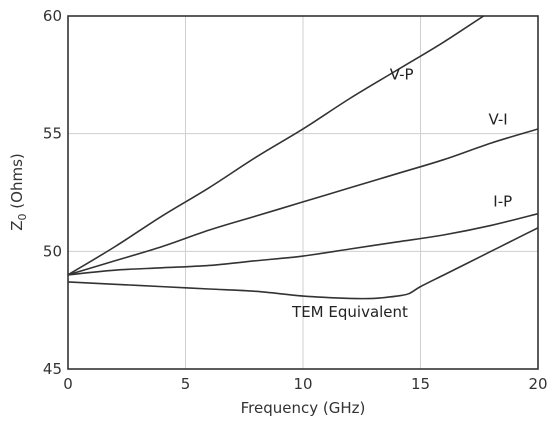  What do you see at coordinates (420, 384) in the screenshot?
I see `x-tick-label-15: 15` at bounding box center [420, 384].